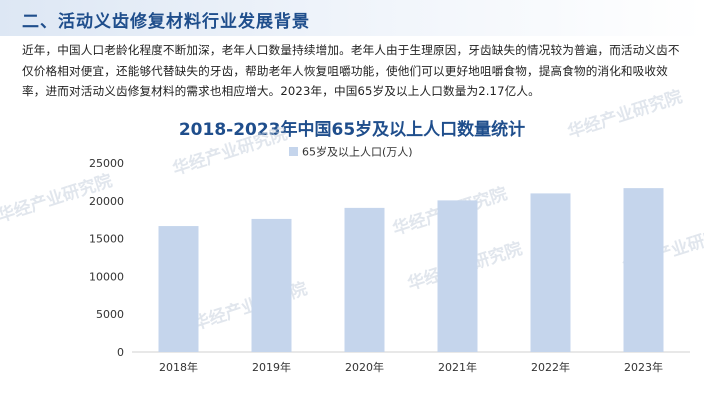 This screenshot has width=704, height=406. Describe the element at coordinates (550, 367) in the screenshot. I see `x-tick-label: 2022年` at that location.